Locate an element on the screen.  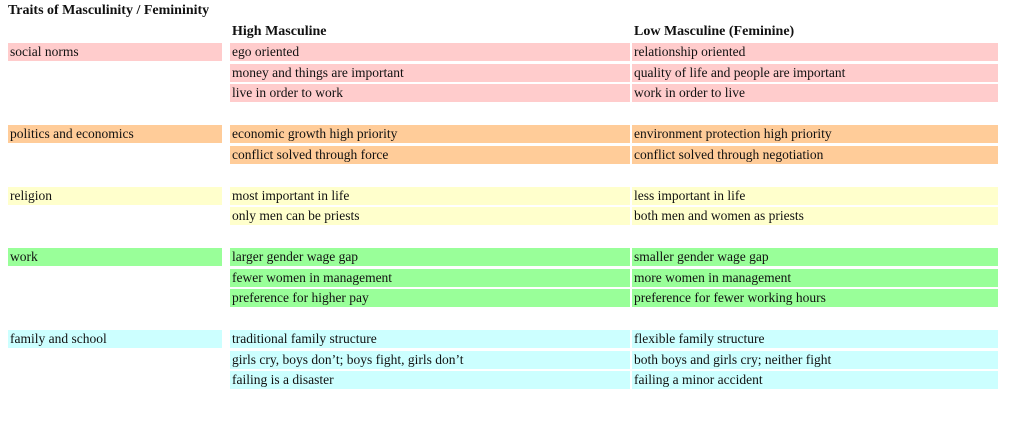
low-masculine-trait: more women in management is located at coordinates (815, 278).